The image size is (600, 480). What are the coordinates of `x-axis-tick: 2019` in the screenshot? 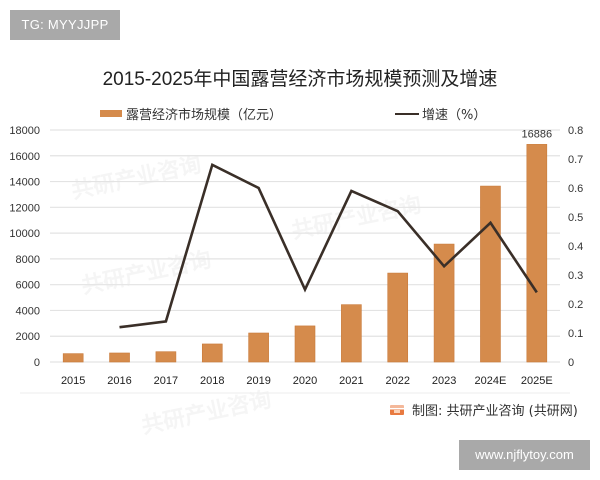 It's located at (258, 381).